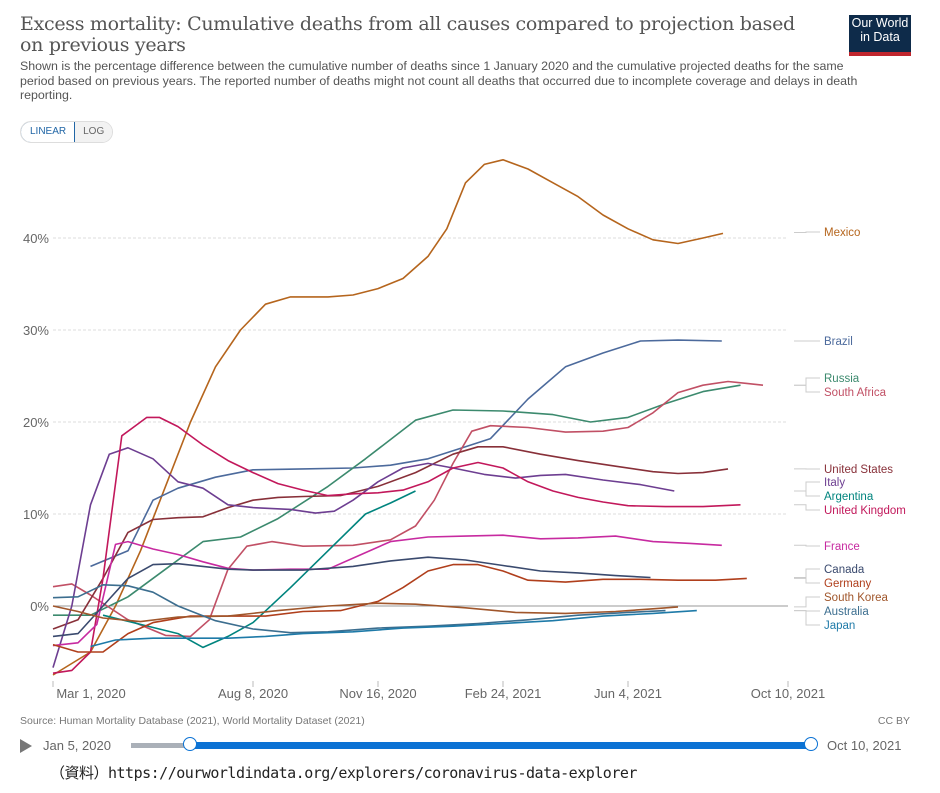 The image size is (940, 793). What do you see at coordinates (864, 745) in the screenshot?
I see `timeline-end-label: Oct 10, 2021` at bounding box center [864, 745].